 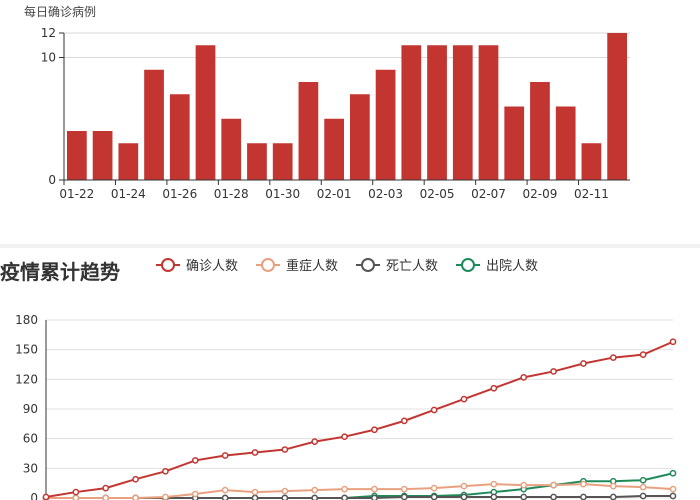 I want to click on legend-label: 出院人数, so click(x=512, y=266).